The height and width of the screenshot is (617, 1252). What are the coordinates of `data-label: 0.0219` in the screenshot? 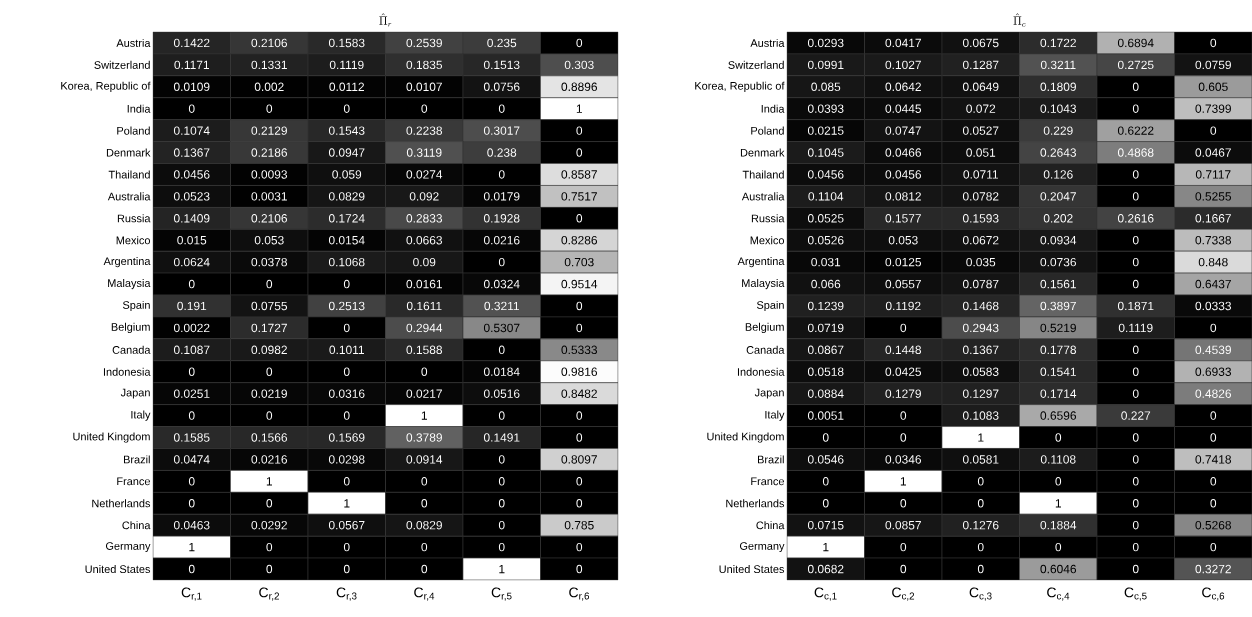 It's located at (269, 393).